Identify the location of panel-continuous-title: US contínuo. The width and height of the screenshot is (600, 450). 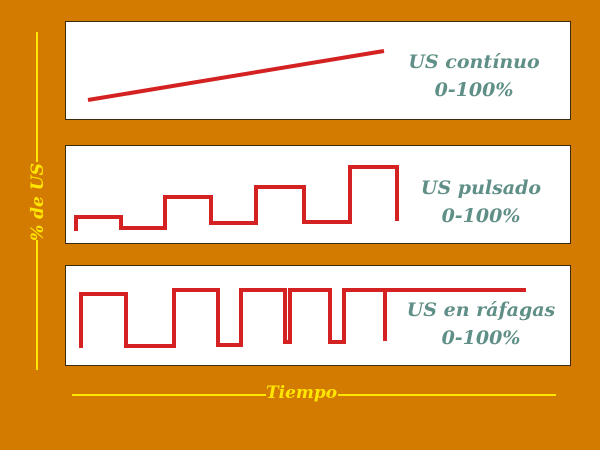
(474, 62).